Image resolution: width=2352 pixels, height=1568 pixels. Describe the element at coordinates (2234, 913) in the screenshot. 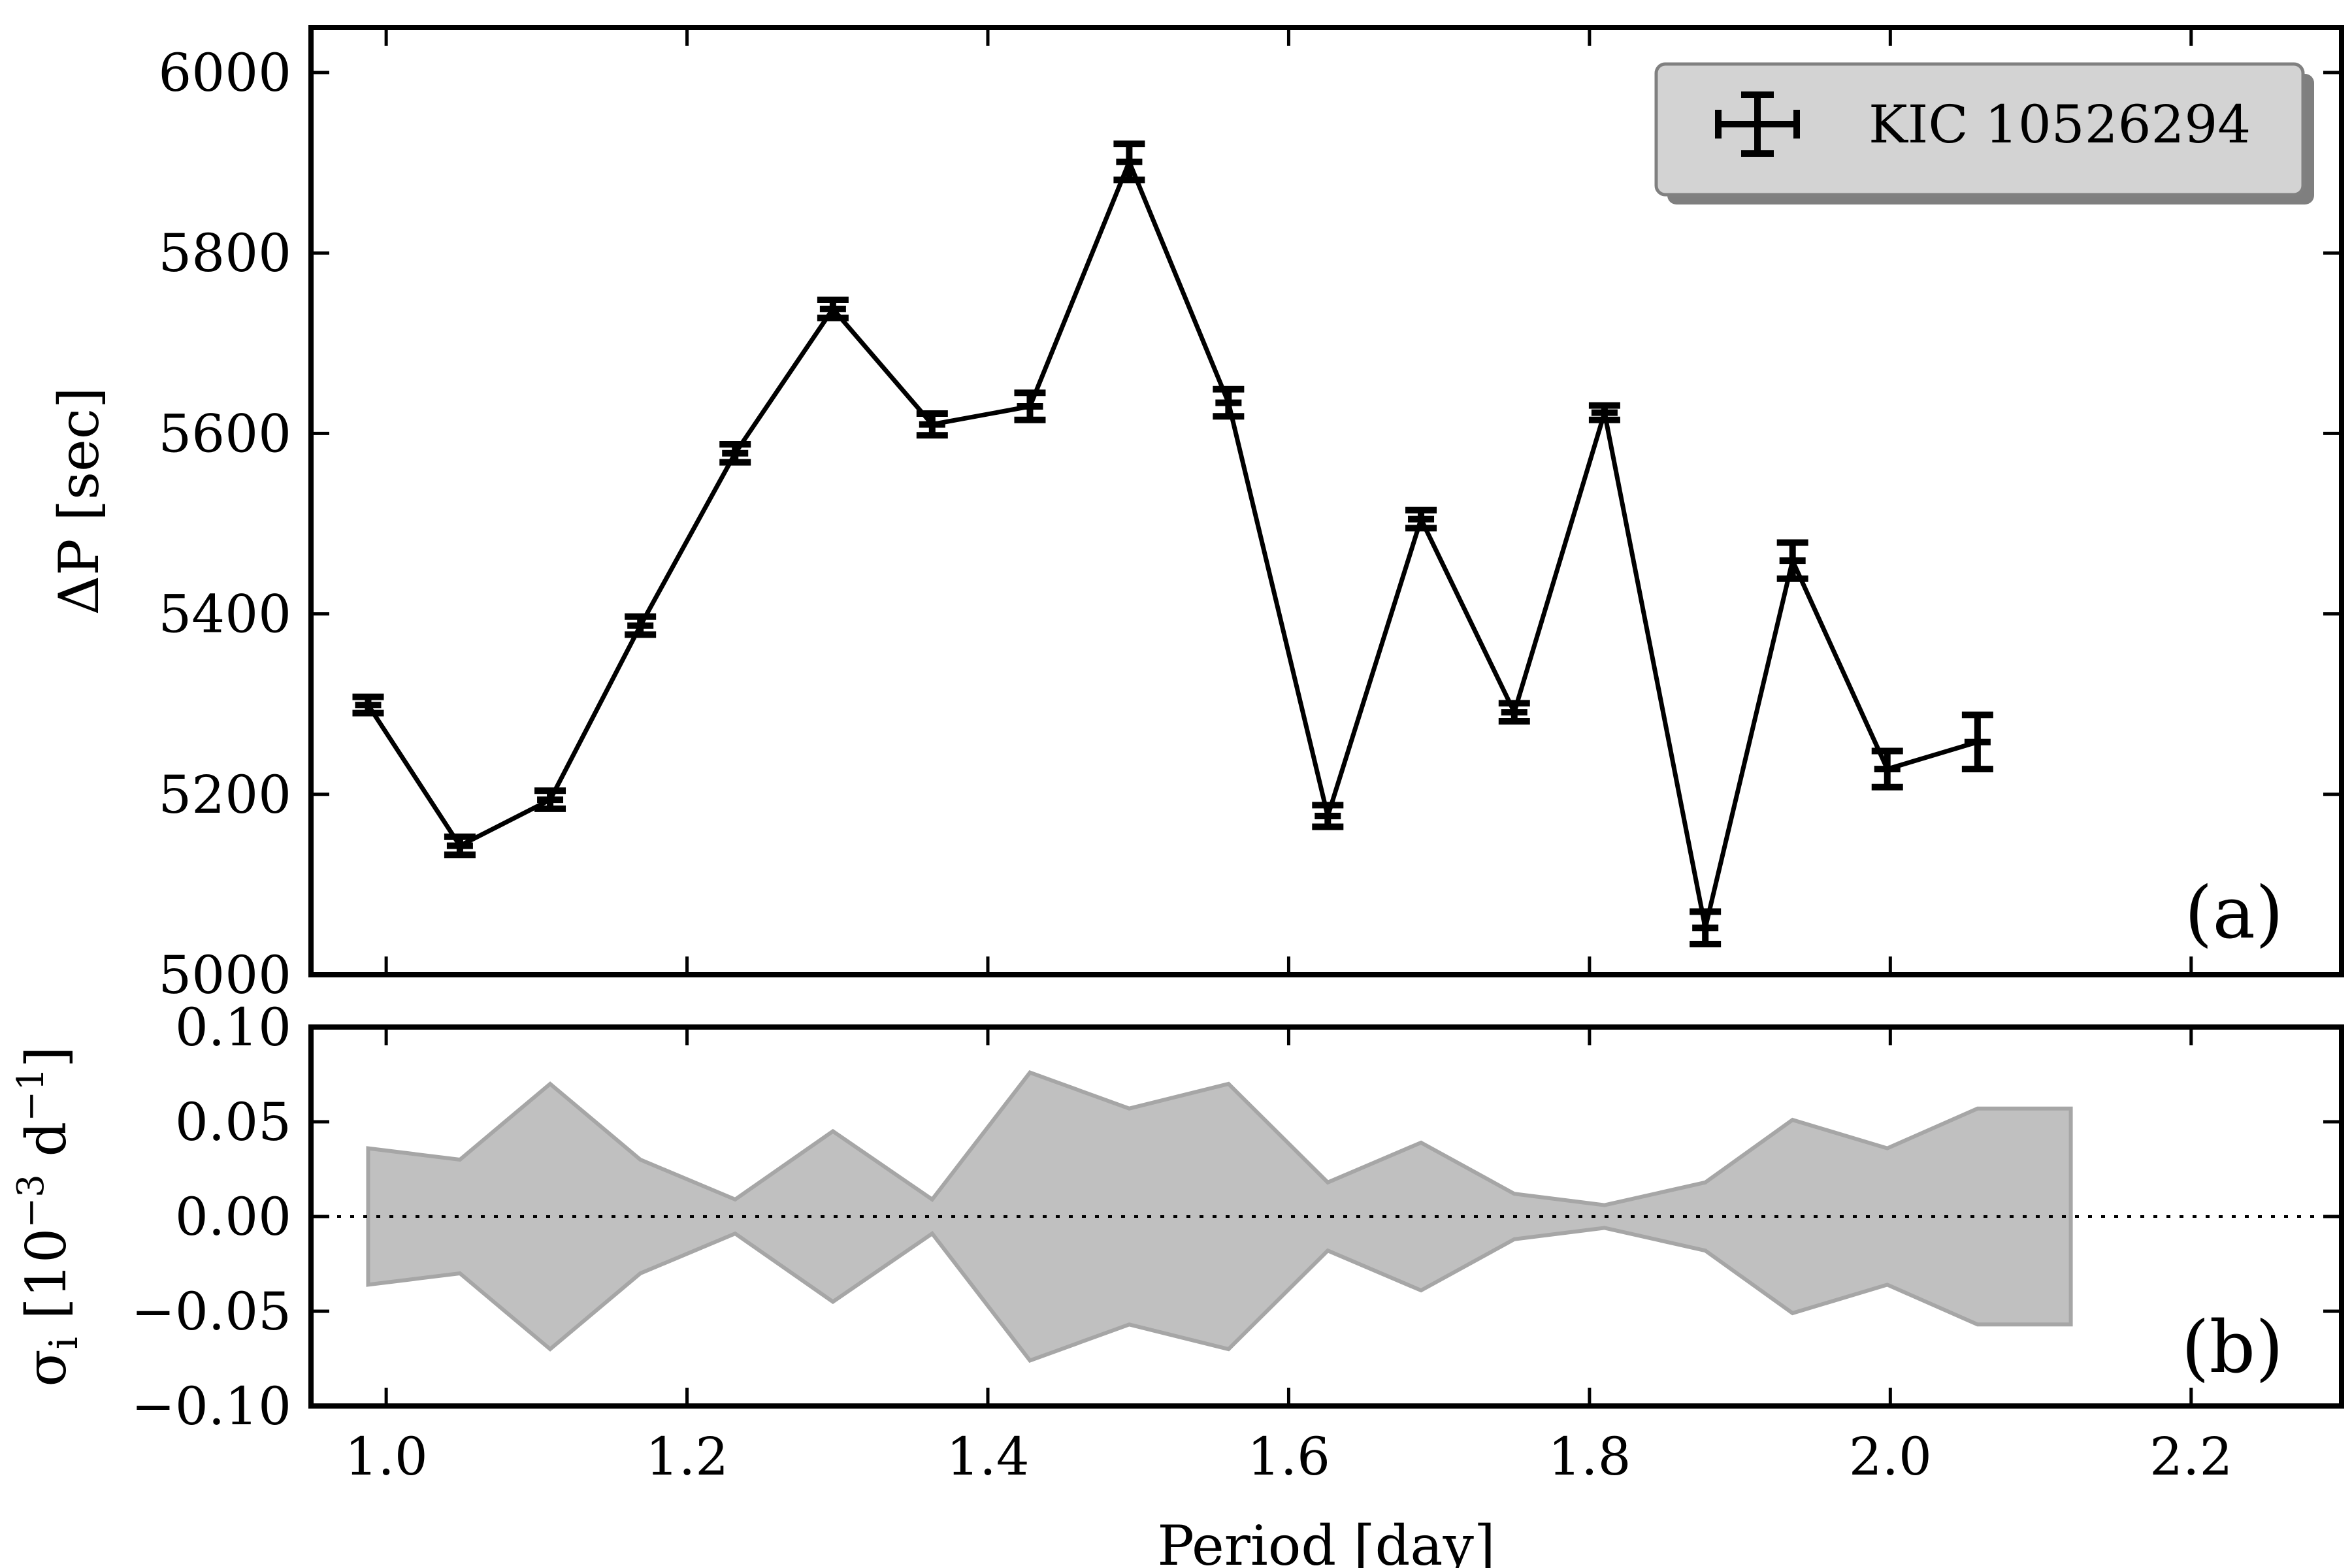

I see `panel-a-label: (a)` at that location.